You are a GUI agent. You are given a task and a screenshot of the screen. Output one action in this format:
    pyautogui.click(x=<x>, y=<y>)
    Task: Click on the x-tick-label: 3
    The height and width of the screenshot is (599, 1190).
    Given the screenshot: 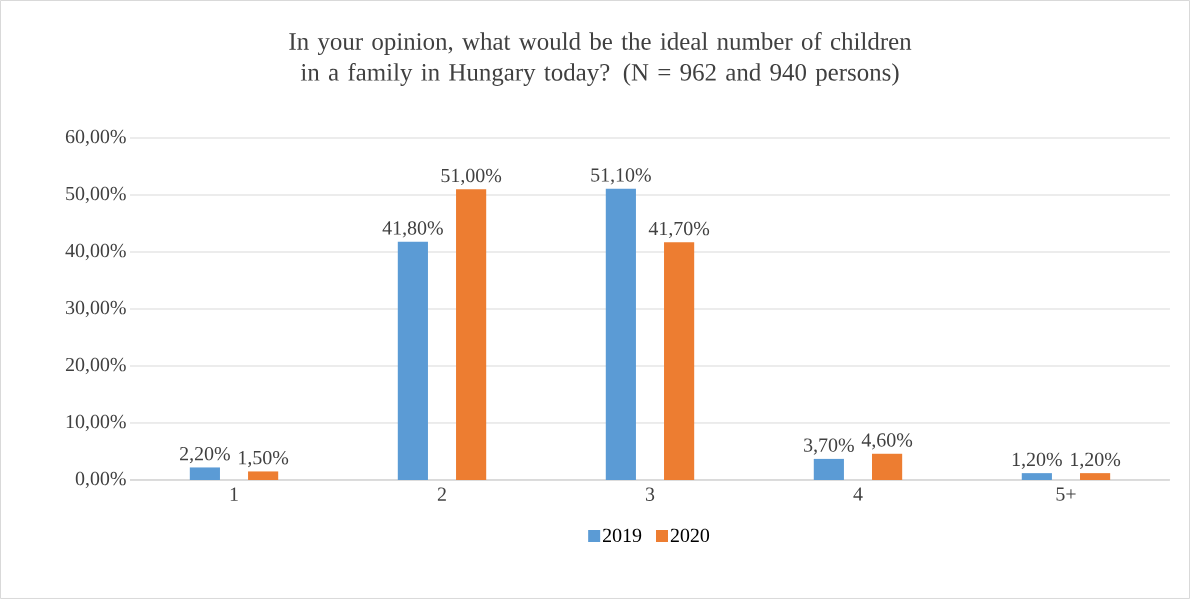 What is the action you would take?
    pyautogui.click(x=650, y=494)
    